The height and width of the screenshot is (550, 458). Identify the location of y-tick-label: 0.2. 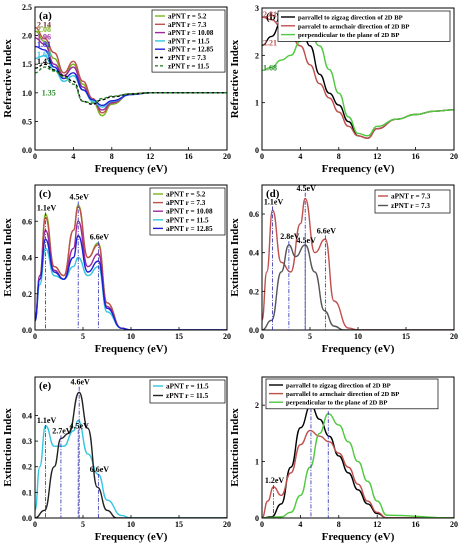
(27, 294).